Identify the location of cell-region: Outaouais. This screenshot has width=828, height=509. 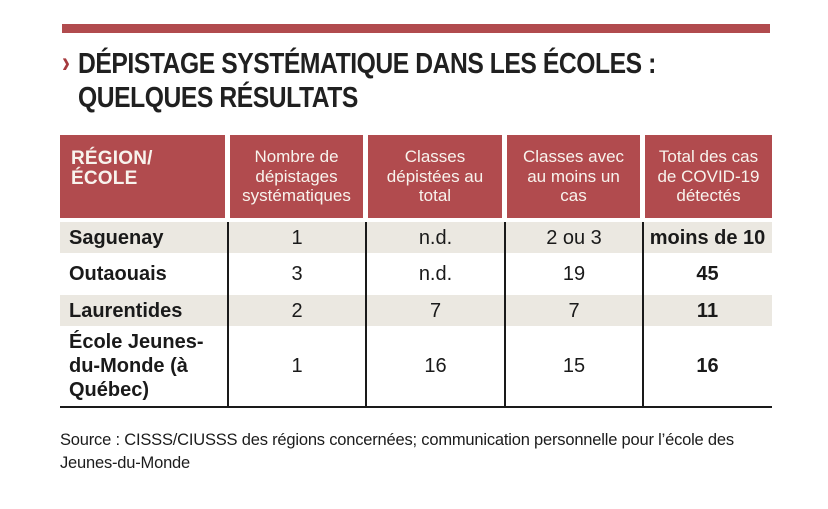
(118, 274).